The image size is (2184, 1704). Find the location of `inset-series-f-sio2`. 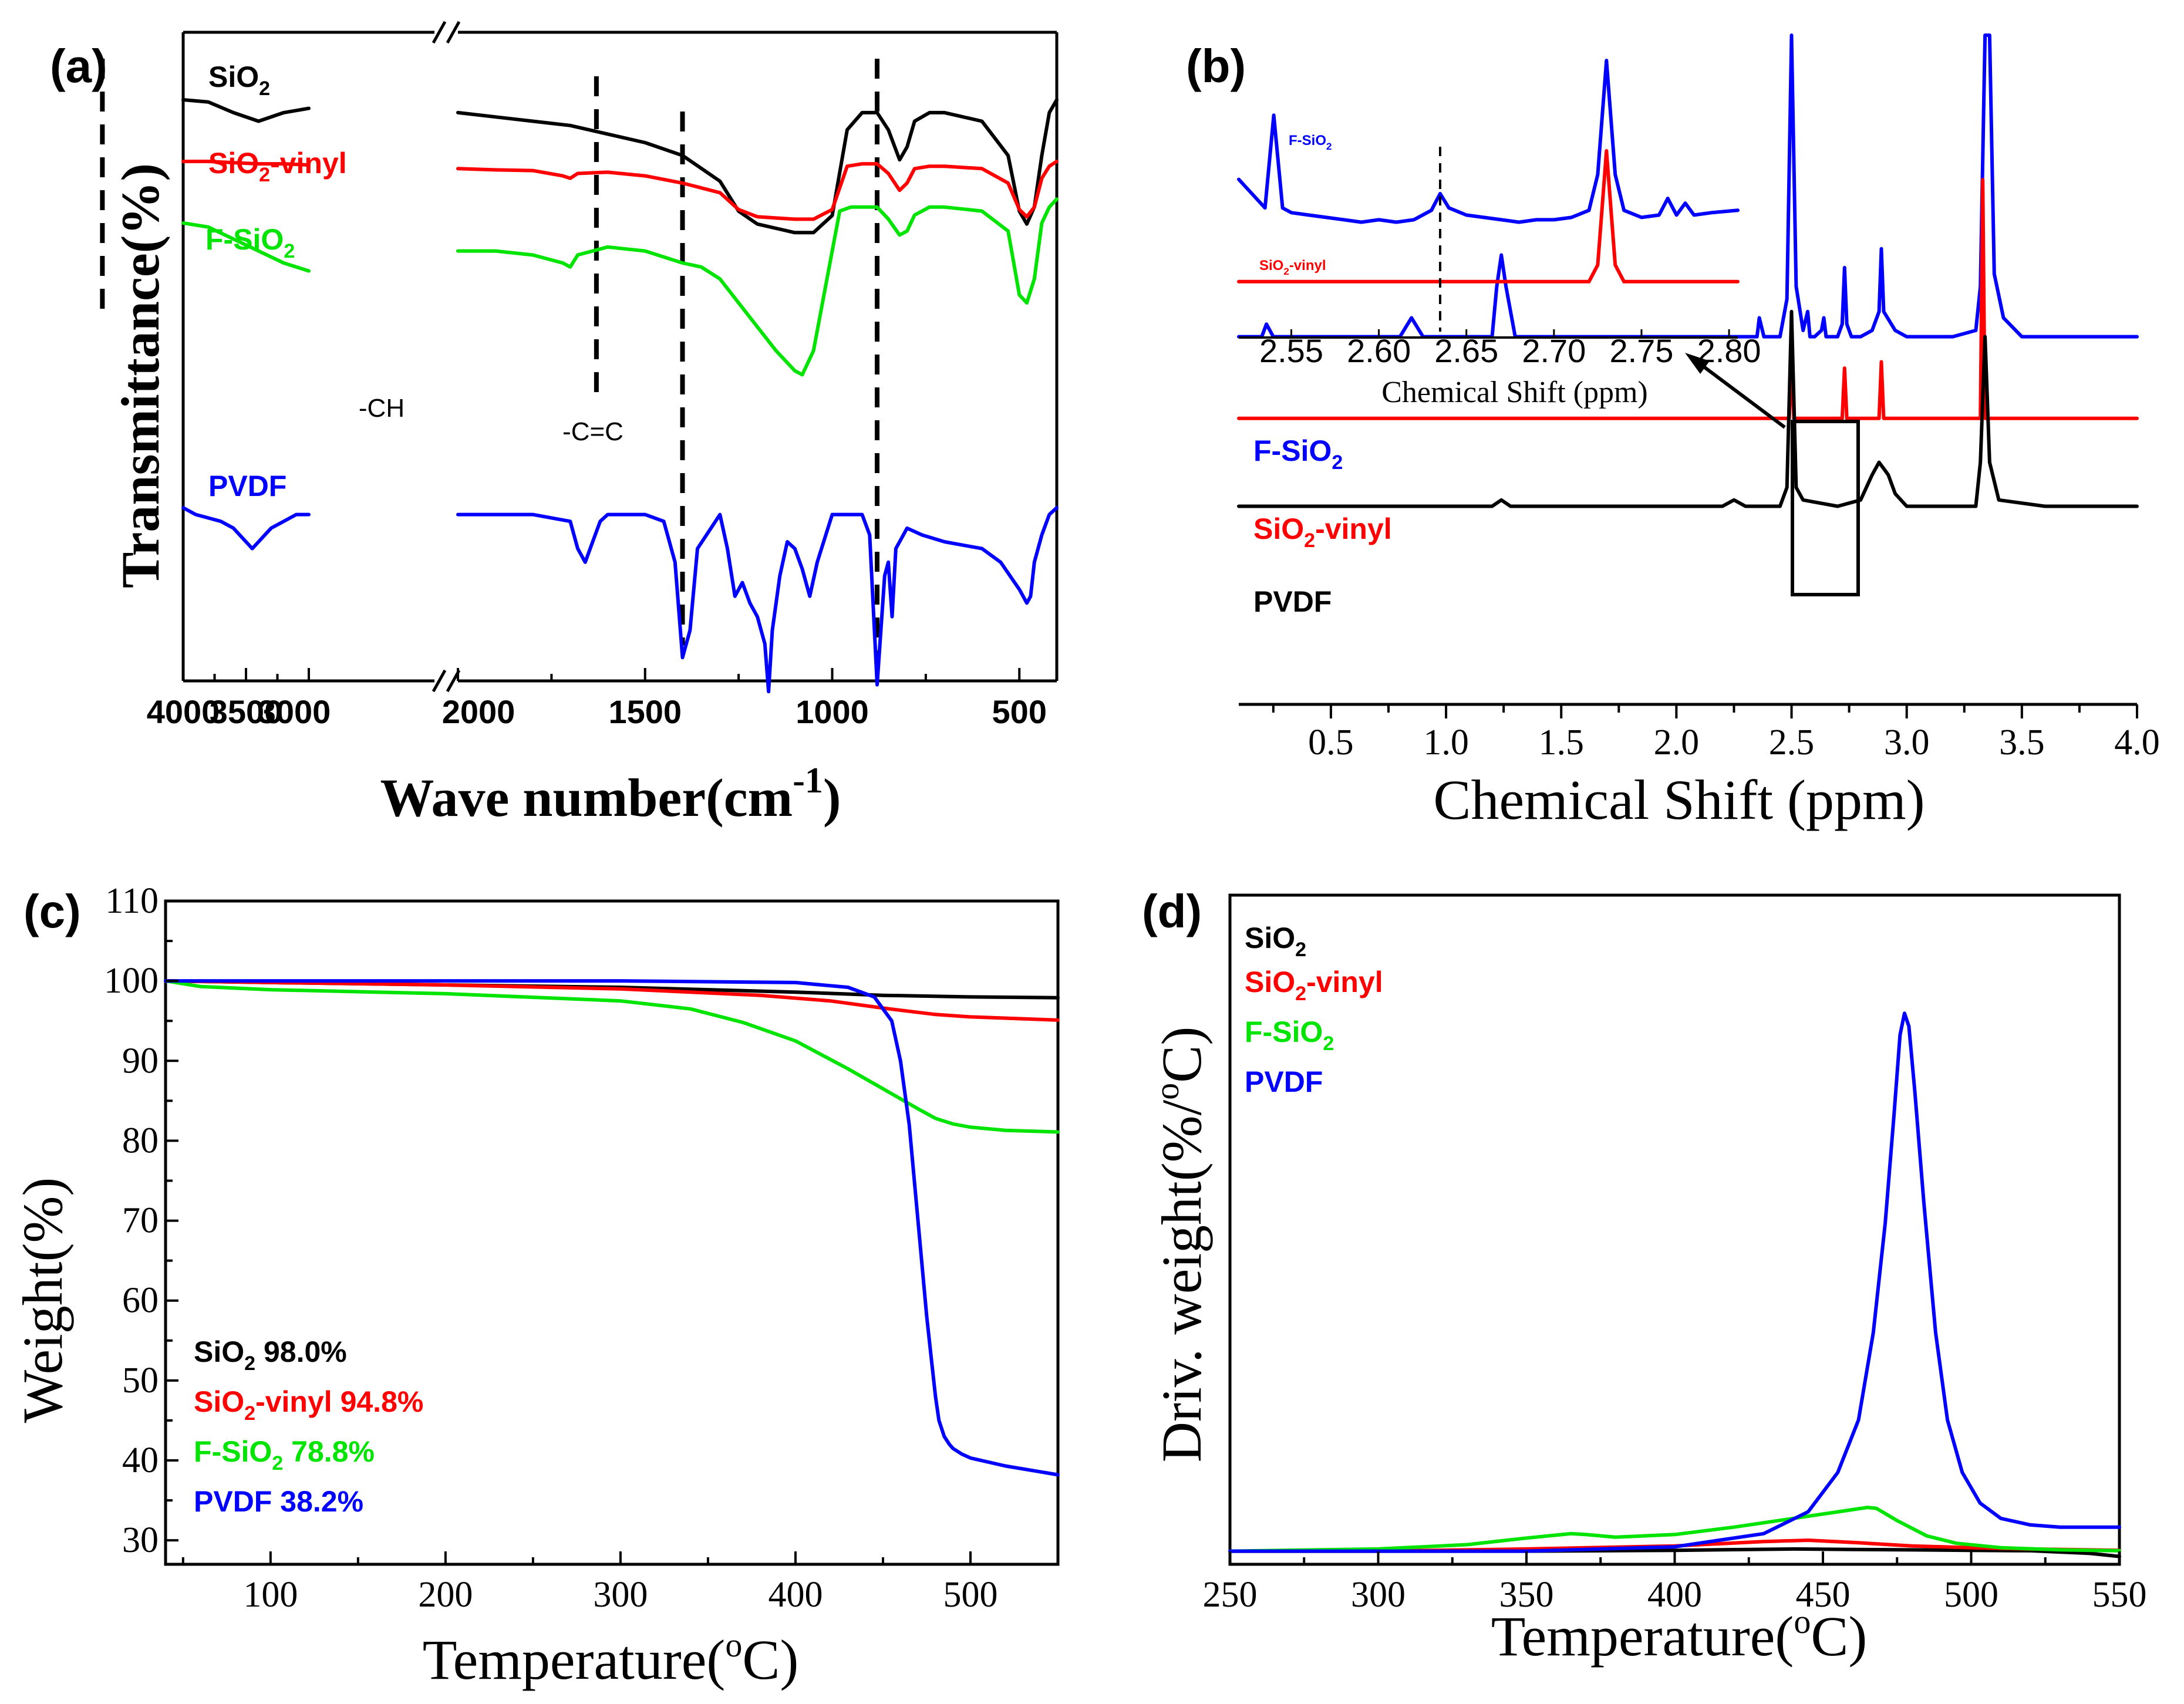

inset-series-f-sio2 is located at coordinates (1488, 141).